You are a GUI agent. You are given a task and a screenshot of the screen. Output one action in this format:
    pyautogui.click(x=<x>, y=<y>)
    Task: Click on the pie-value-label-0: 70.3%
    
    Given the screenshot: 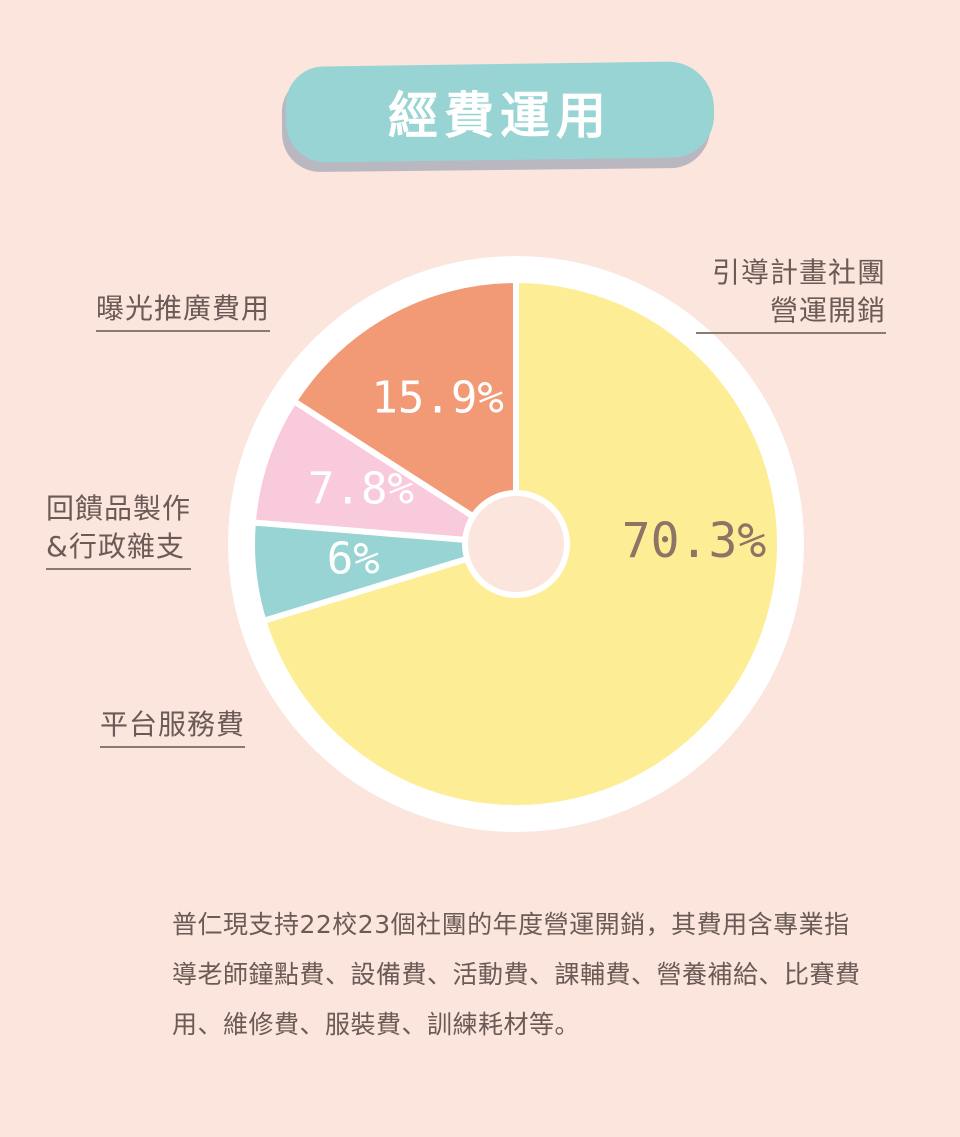 What is the action you would take?
    pyautogui.click(x=694, y=541)
    